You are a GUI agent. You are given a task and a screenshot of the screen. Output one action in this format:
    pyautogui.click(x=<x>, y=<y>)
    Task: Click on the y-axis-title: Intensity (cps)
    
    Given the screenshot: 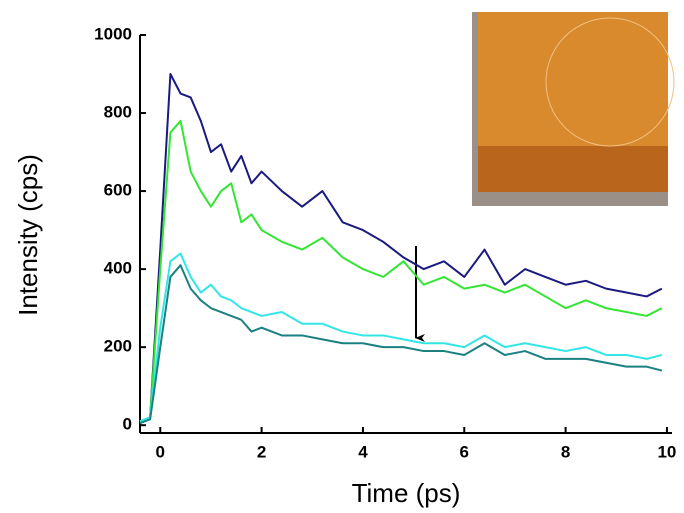 What is the action you would take?
    pyautogui.click(x=28, y=235)
    